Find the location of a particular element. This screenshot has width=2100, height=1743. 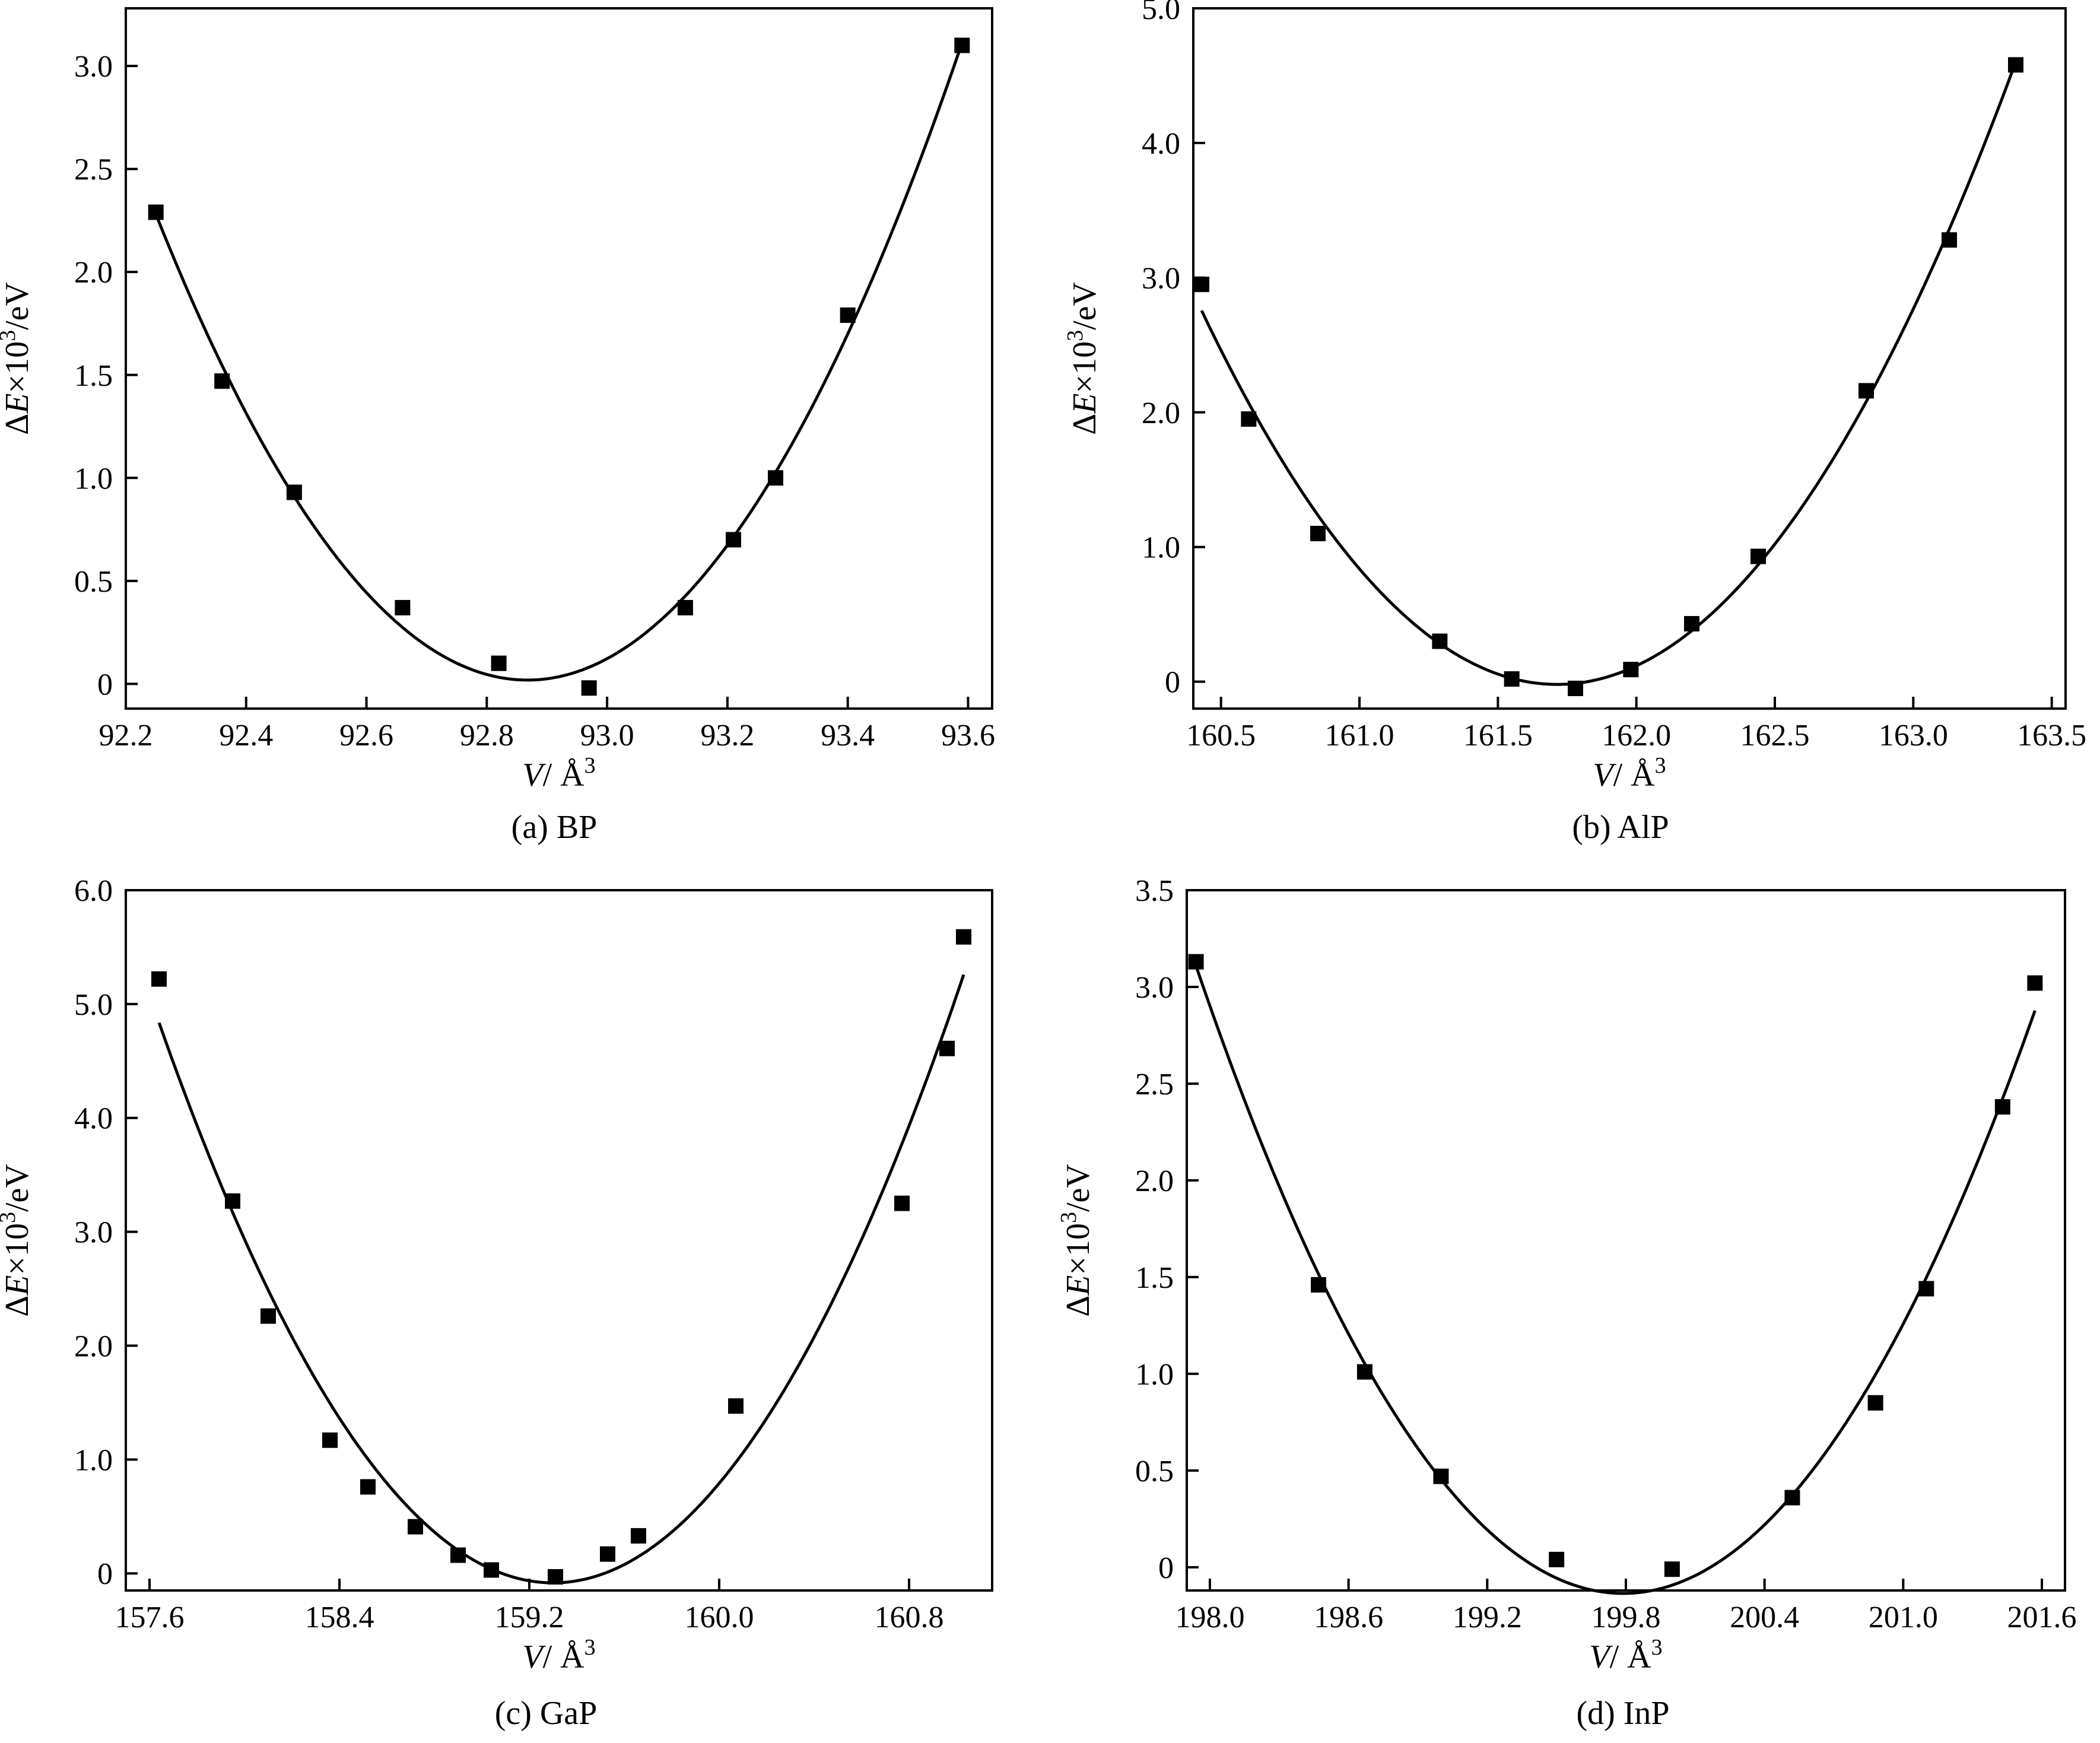

x-tick-label: 93.4 is located at coordinates (848, 736).